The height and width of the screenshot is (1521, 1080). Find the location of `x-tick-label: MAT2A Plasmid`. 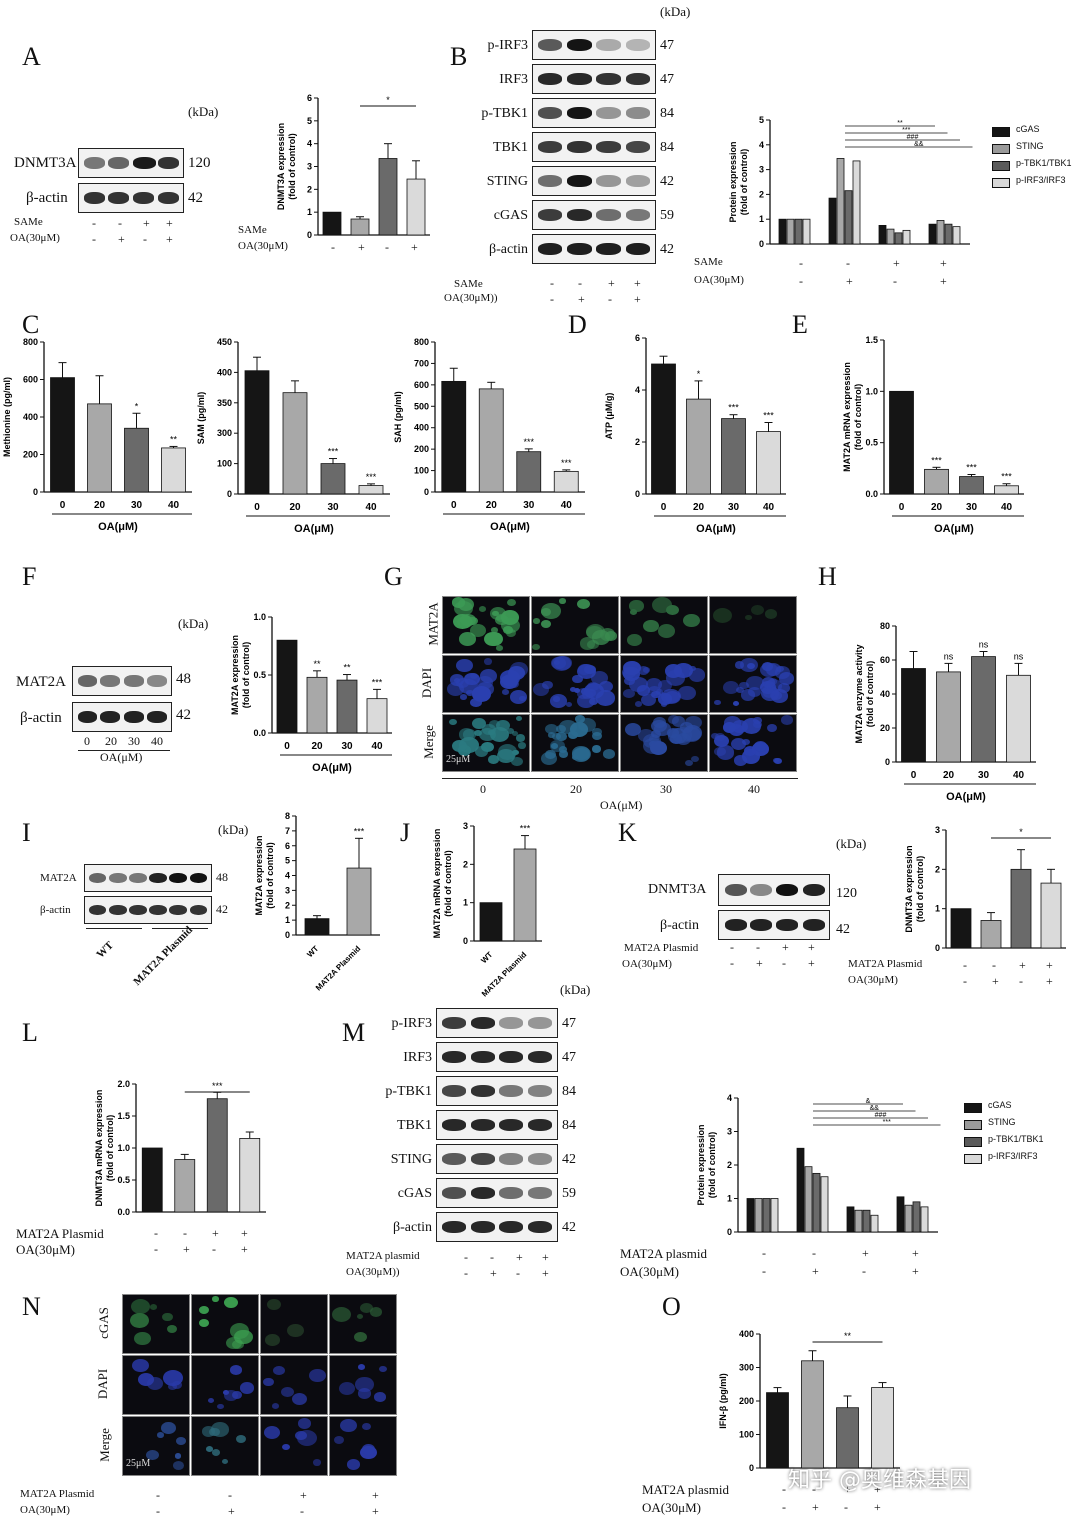

x-tick-label: MAT2A Plasmid is located at coordinates (338, 968).